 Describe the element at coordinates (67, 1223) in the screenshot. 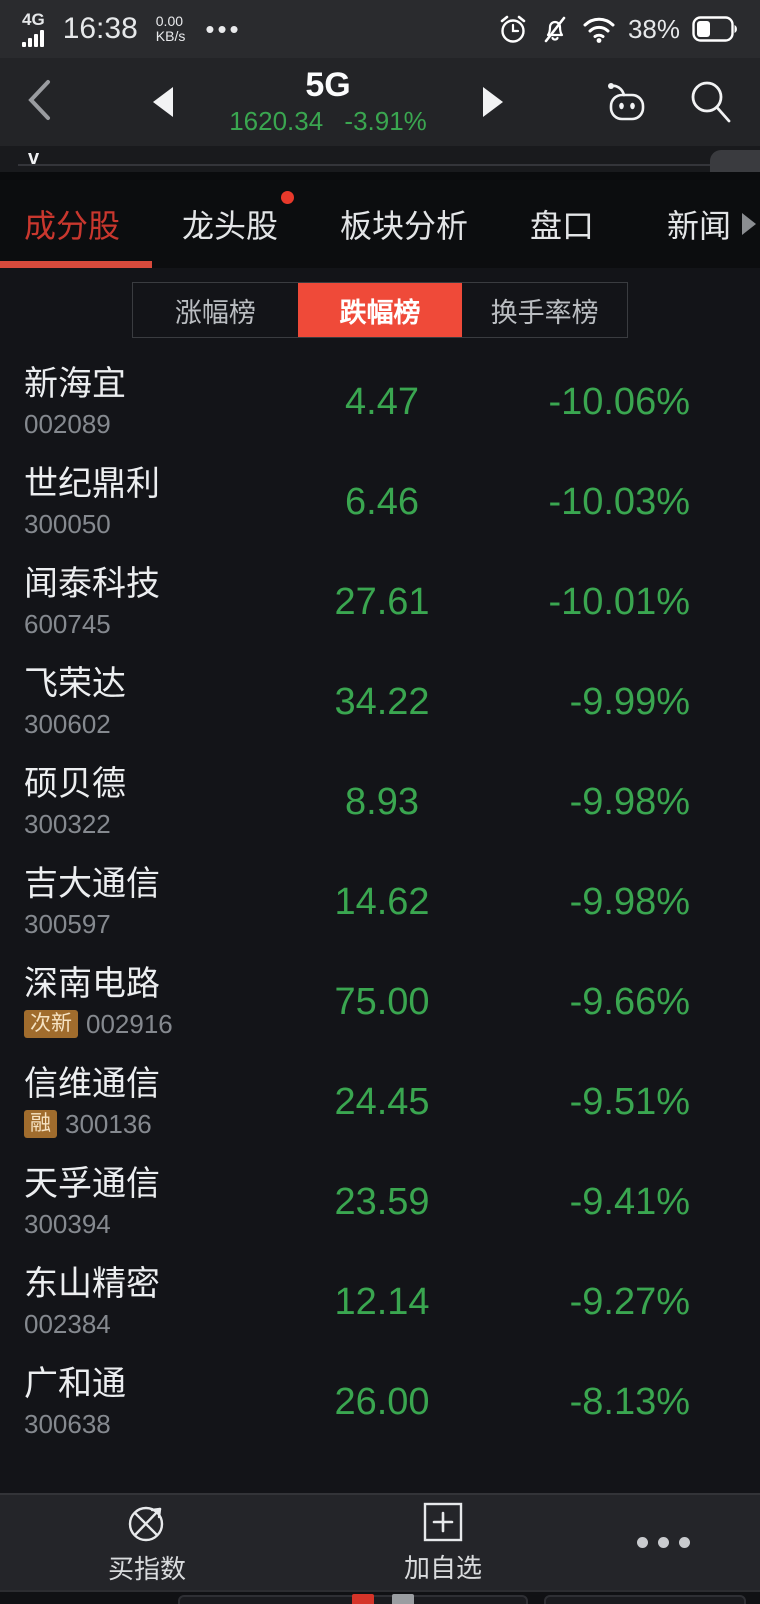

I see `stock-code: 300394` at that location.